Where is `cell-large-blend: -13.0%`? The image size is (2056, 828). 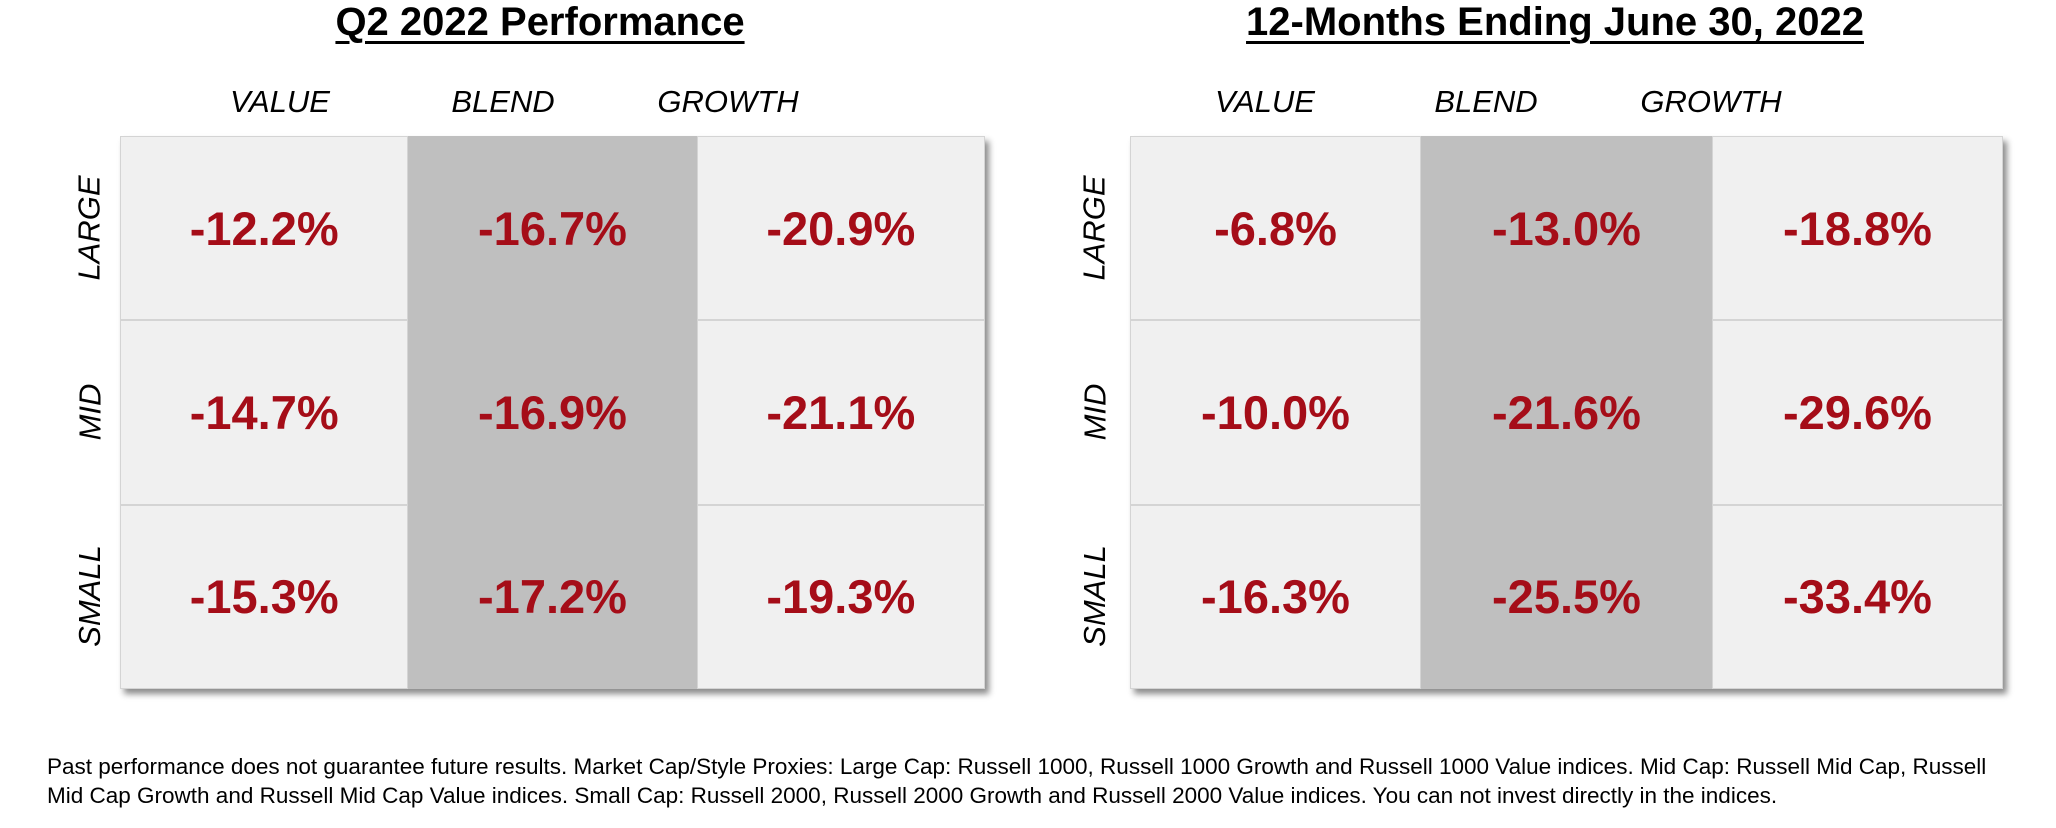 cell-large-blend: -13.0% is located at coordinates (1566, 228).